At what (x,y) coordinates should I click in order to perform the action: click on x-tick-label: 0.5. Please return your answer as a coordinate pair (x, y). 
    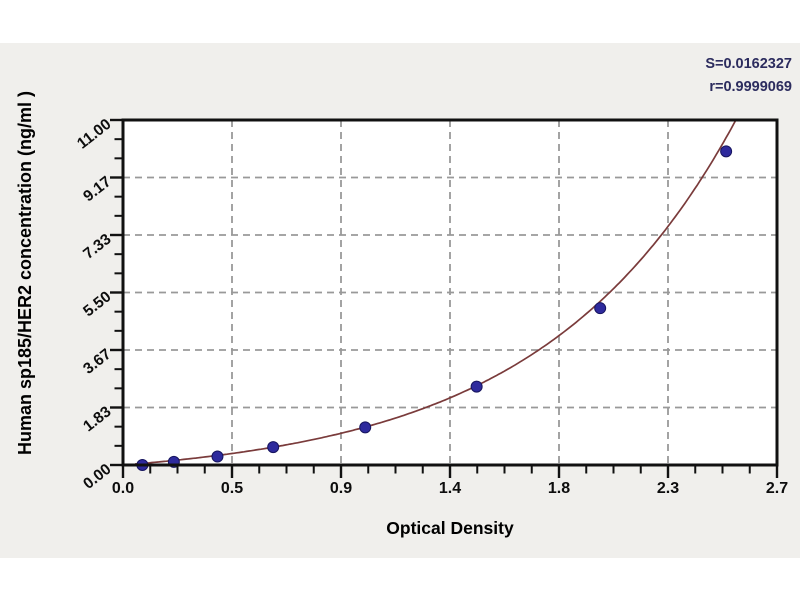
    Looking at the image, I should click on (232, 488).